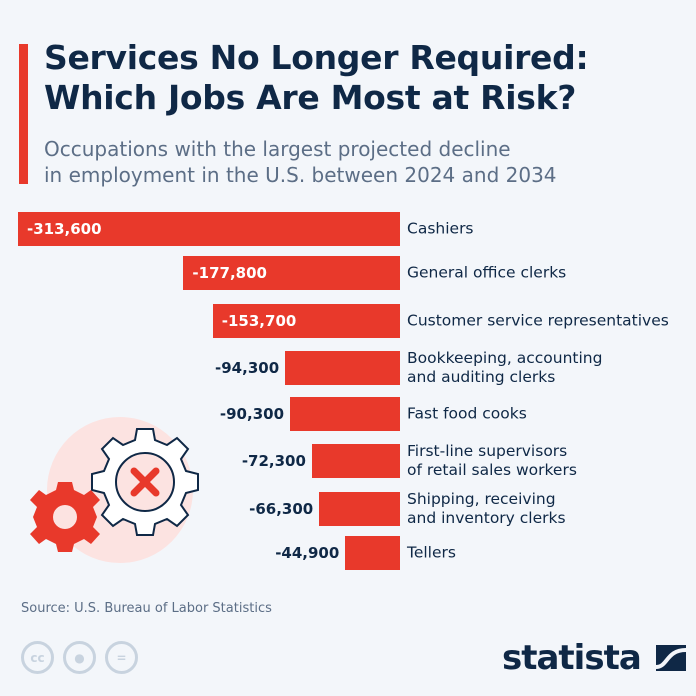  I want to click on category-label: General office clerks, so click(487, 272).